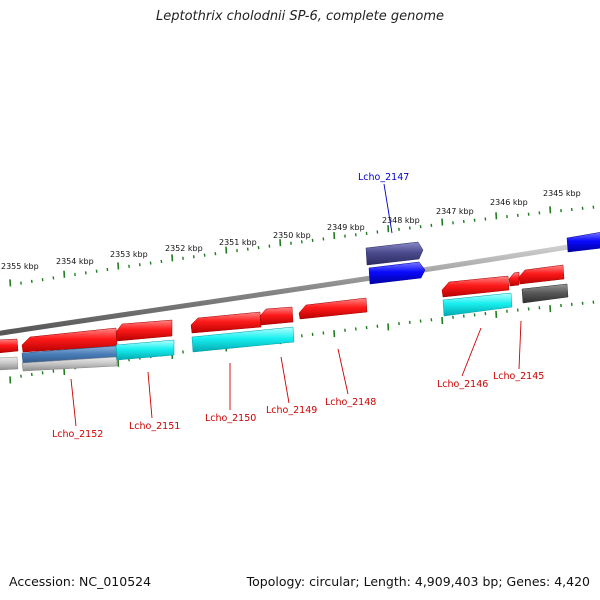 The width and height of the screenshot is (600, 600). Describe the element at coordinates (77, 434) in the screenshot. I see `gene-label-lcho-2152: Lcho_2152` at that location.